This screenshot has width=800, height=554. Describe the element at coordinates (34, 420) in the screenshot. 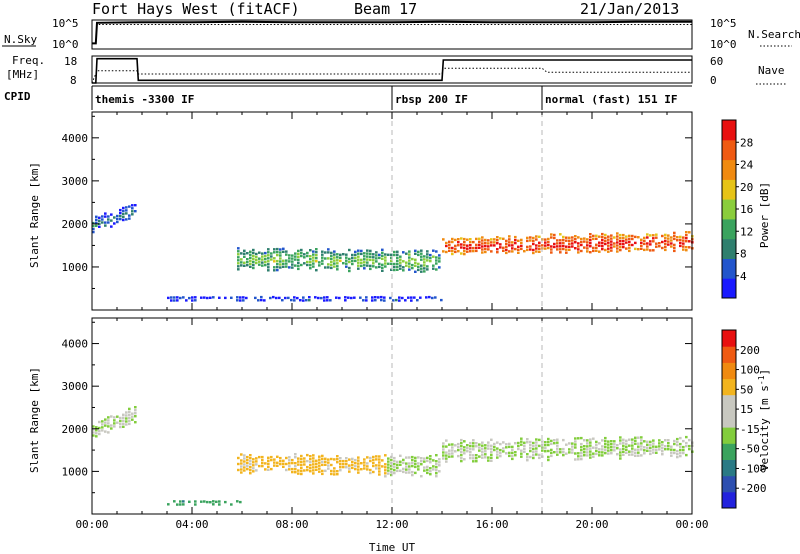

I see `velocity-y-axis-label: Slant Range [km]` at that location.